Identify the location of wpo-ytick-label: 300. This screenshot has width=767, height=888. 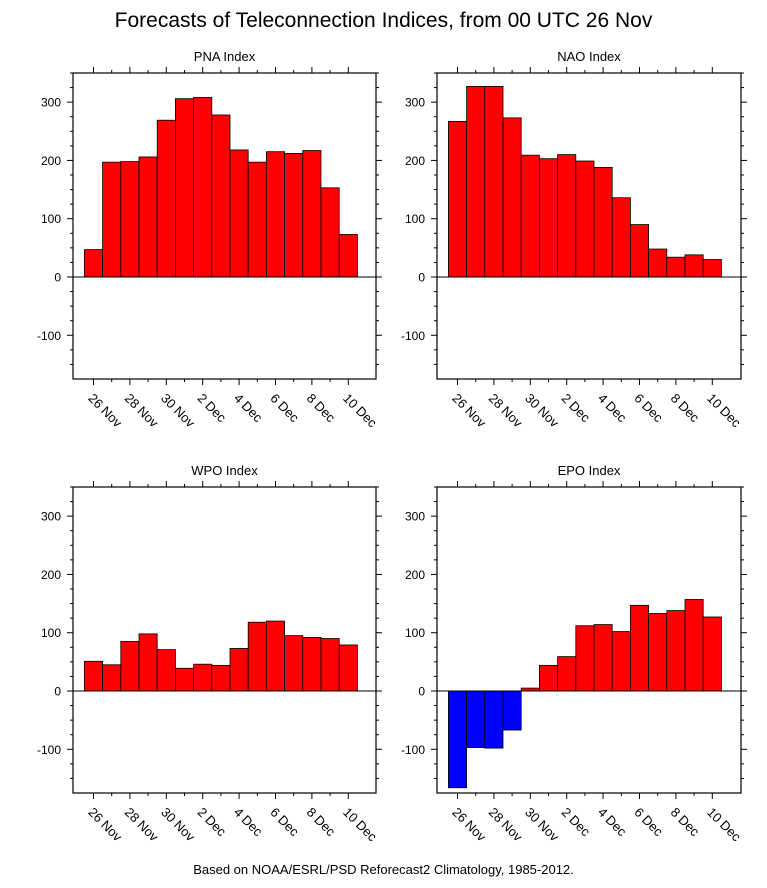
(51, 517).